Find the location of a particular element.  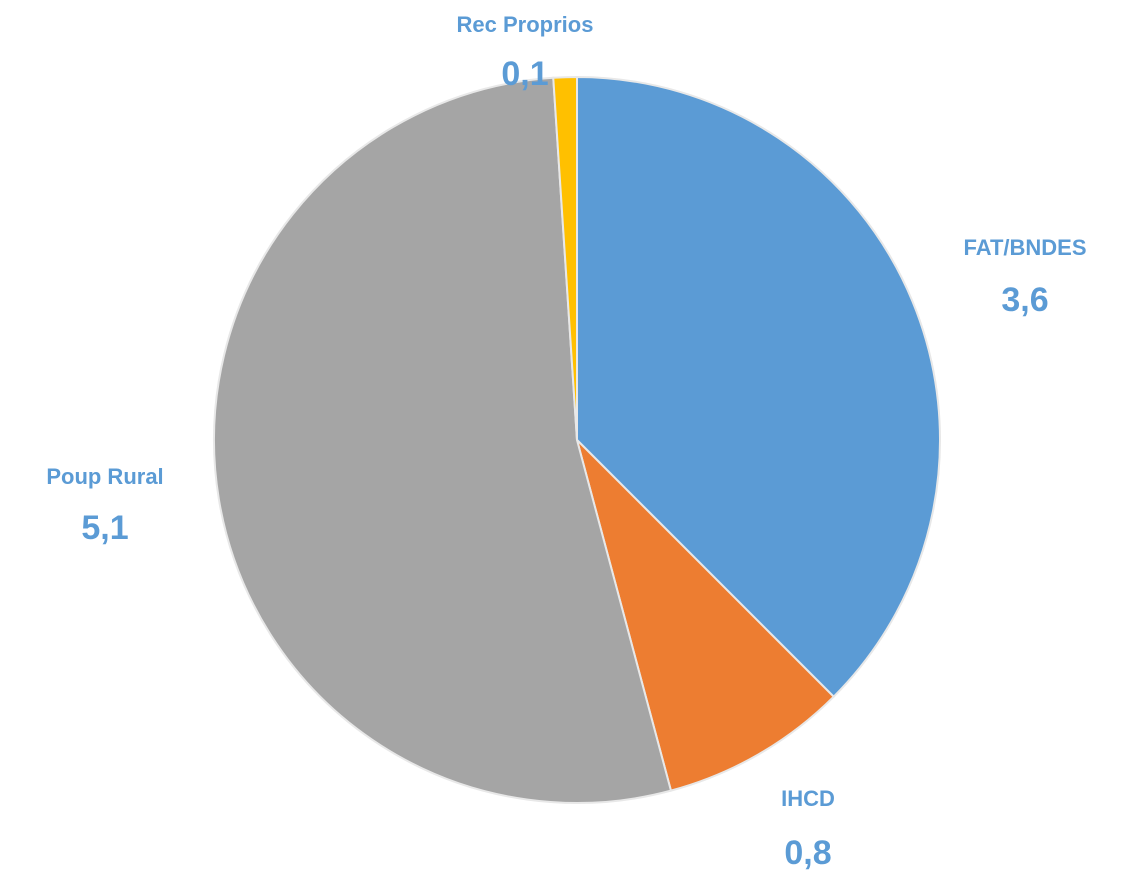

value-label: 5,1 is located at coordinates (104, 528).